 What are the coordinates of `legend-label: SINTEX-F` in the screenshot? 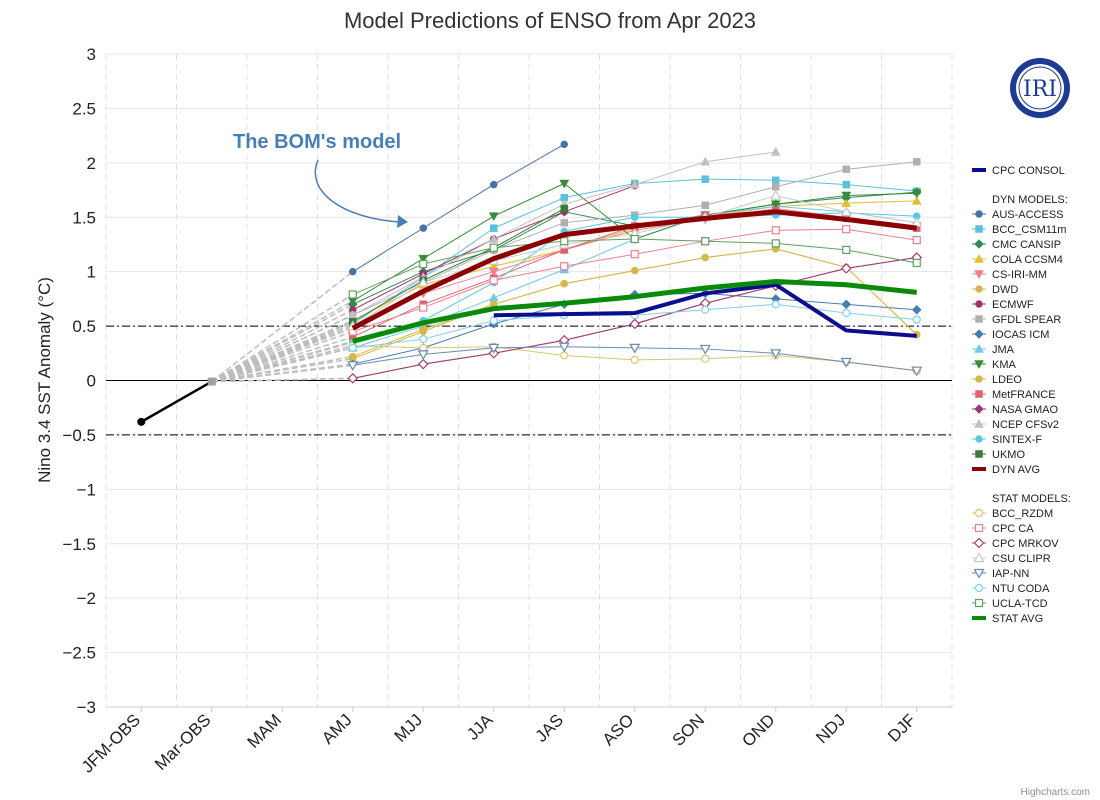 It's located at (1017, 440).